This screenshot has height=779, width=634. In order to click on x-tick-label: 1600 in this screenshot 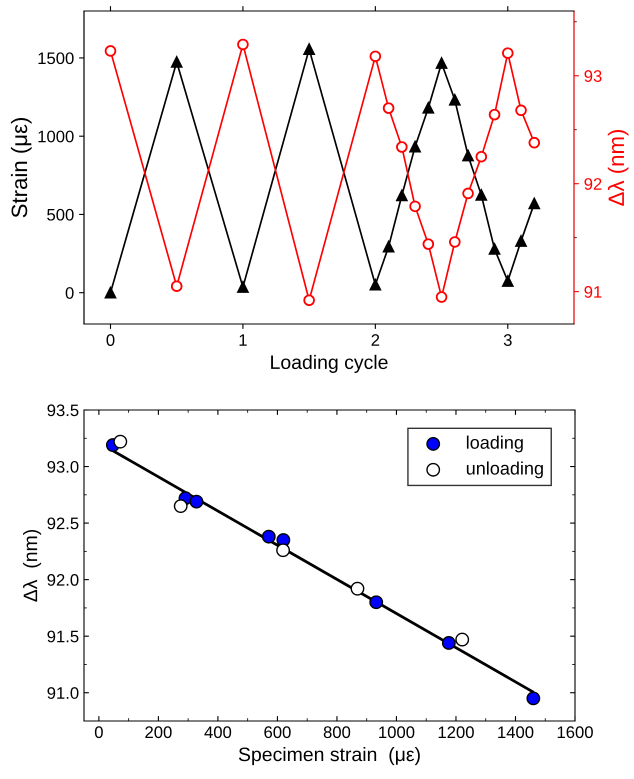, I will do `click(575, 732)`.